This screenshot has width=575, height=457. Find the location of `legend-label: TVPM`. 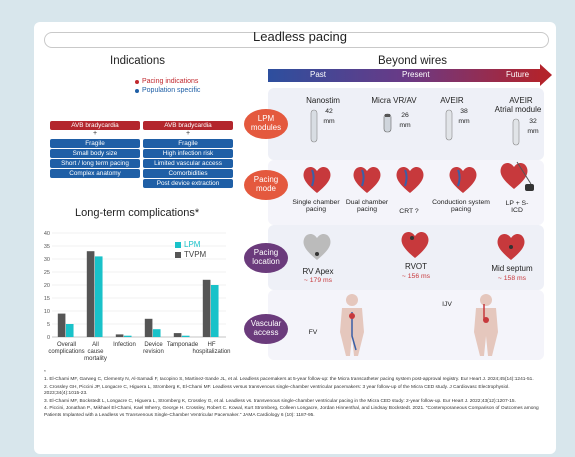

legend-label: TVPM is located at coordinates (195, 254).